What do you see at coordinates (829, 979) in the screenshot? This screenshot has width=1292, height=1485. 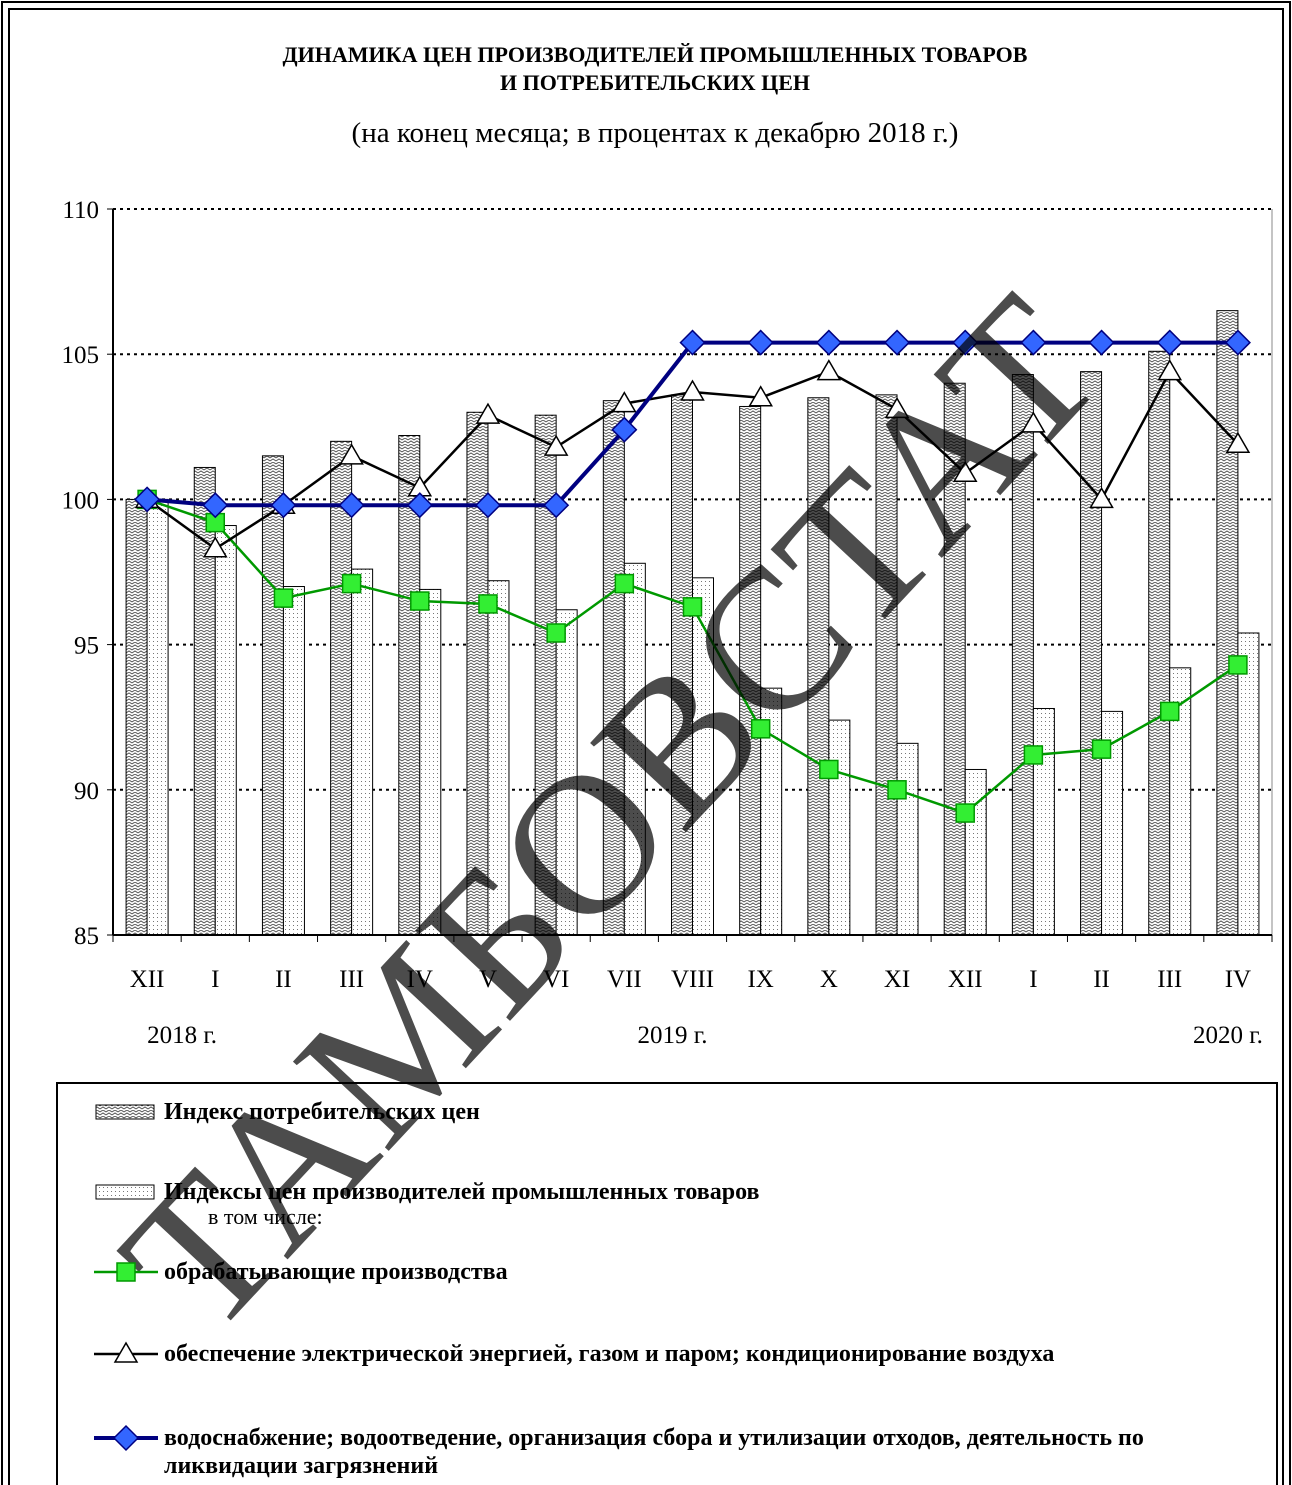 I see `x-tick-label: X` at bounding box center [829, 979].